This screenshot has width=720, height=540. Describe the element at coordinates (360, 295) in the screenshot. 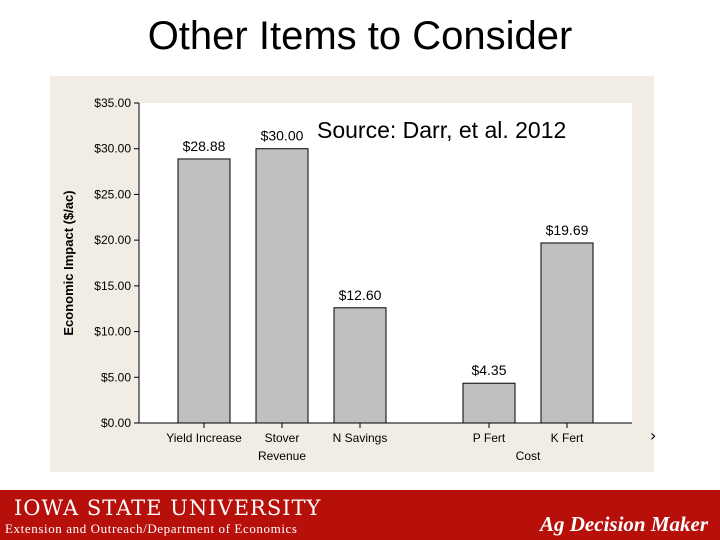

I see `data-label: $12.60` at that location.